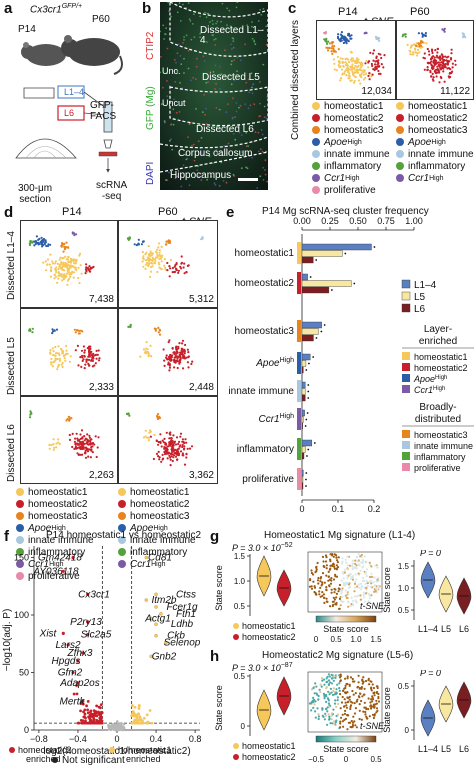  Describe the element at coordinates (35, 194) in the screenshot. I see `section-label: 300-μm section` at that location.